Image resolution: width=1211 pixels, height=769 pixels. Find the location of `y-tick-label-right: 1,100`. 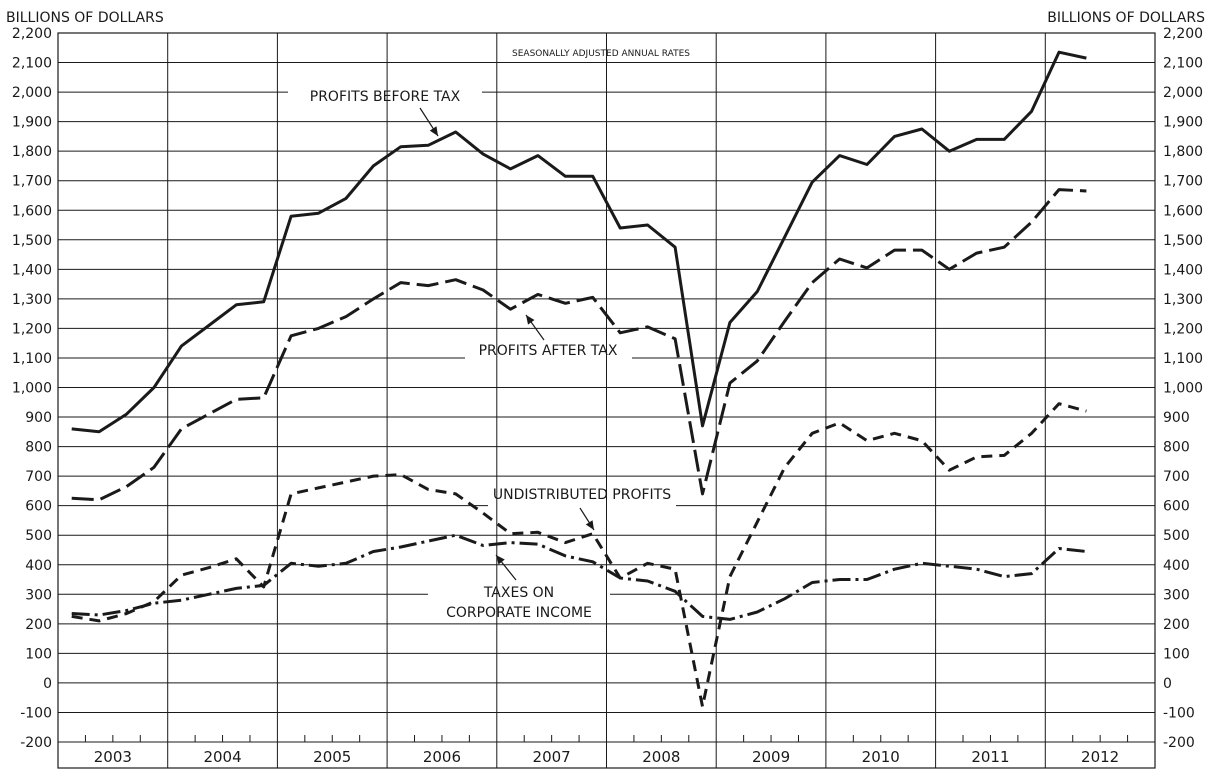

y-tick-label-right: 1,100 is located at coordinates (1183, 359).